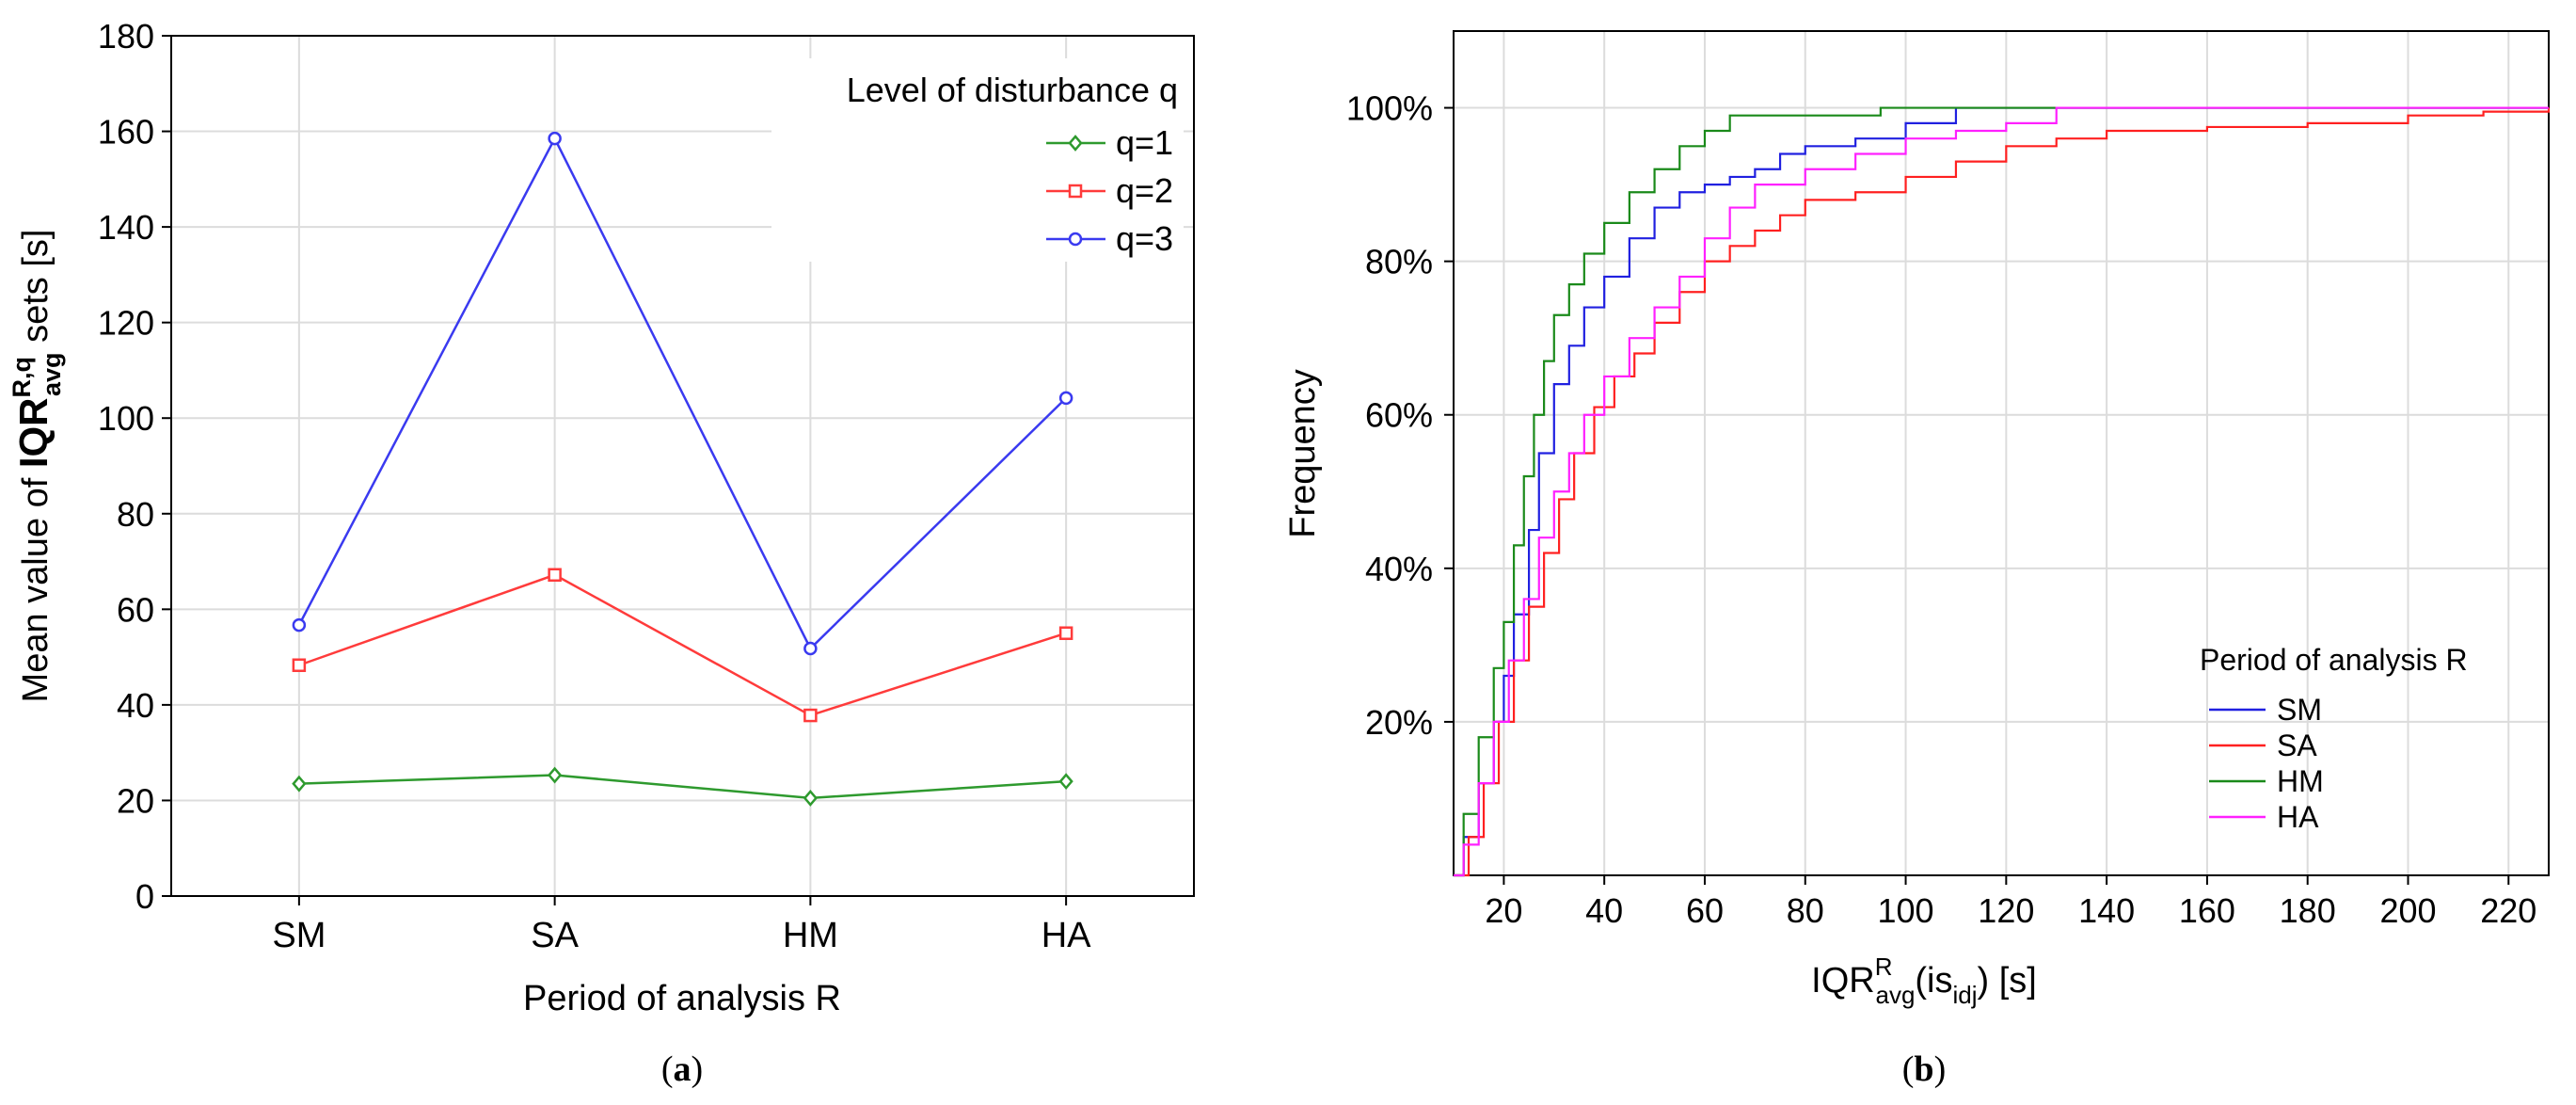 This screenshot has width=2576, height=1105. Describe the element at coordinates (126, 36) in the screenshot. I see `chart-a-y-tick-label: 180` at that location.